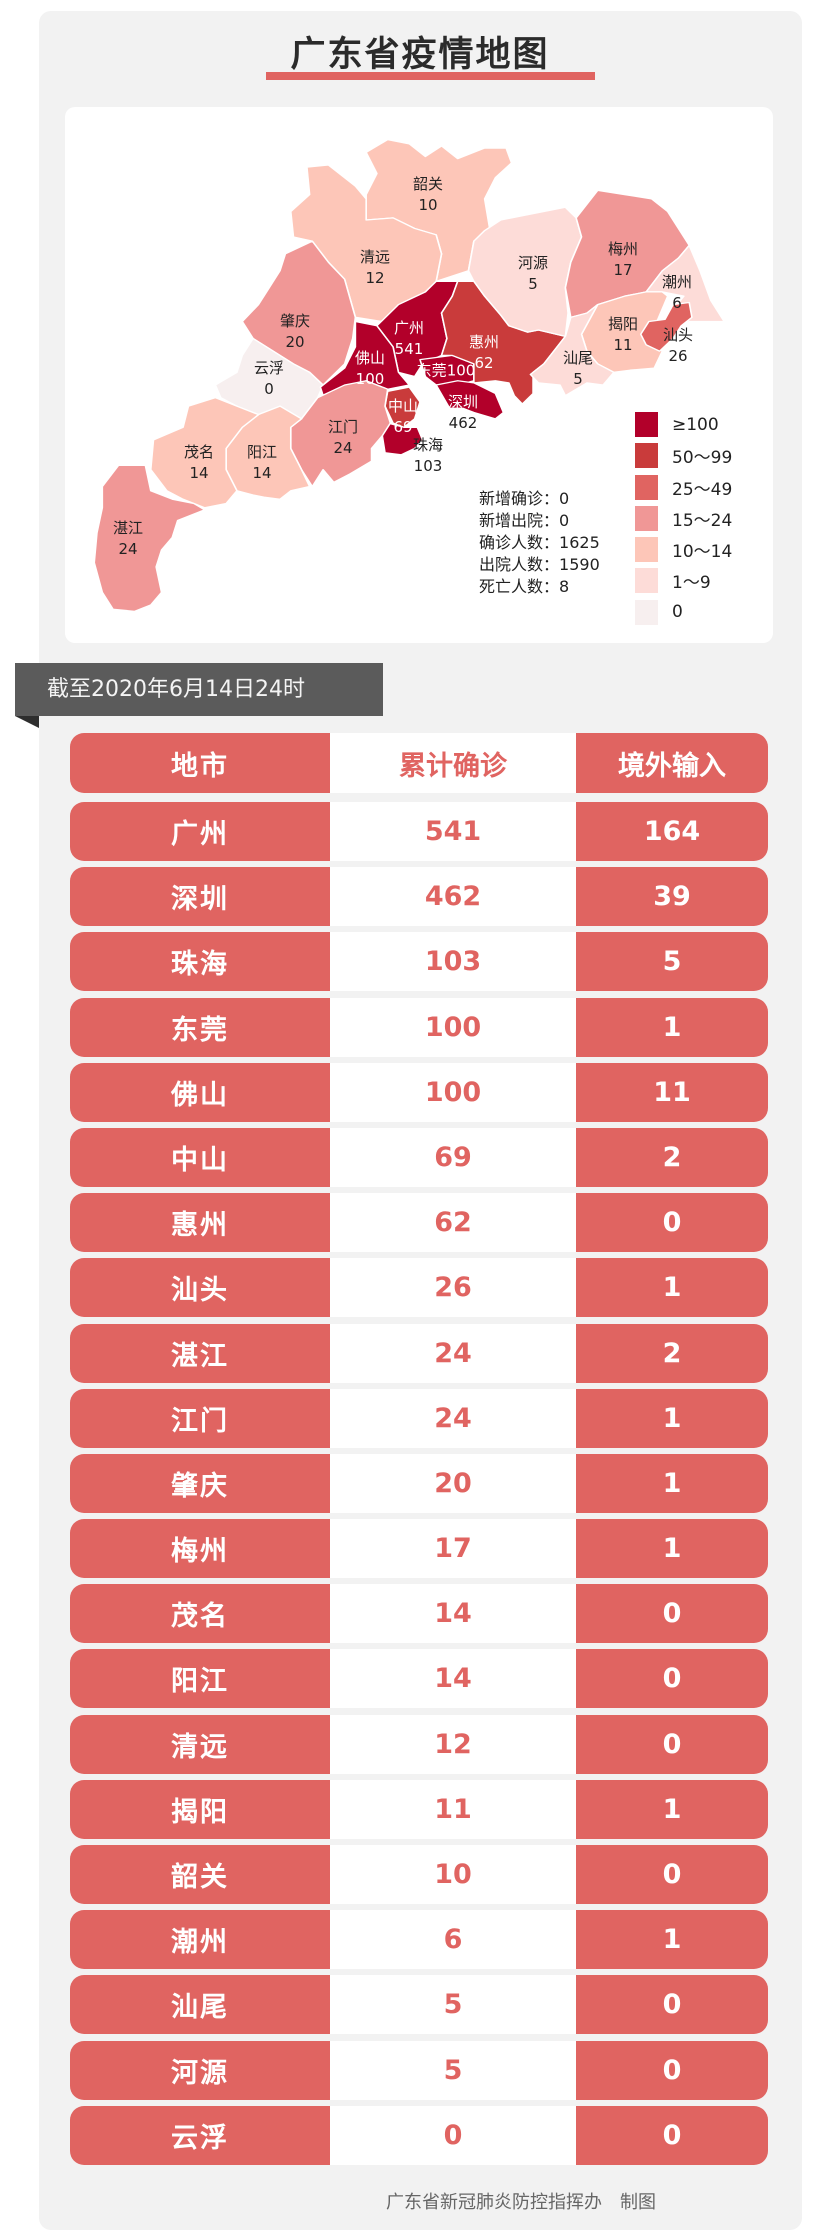 The image size is (840, 2239). Describe the element at coordinates (623, 345) in the screenshot. I see `region-value: 11` at that location.